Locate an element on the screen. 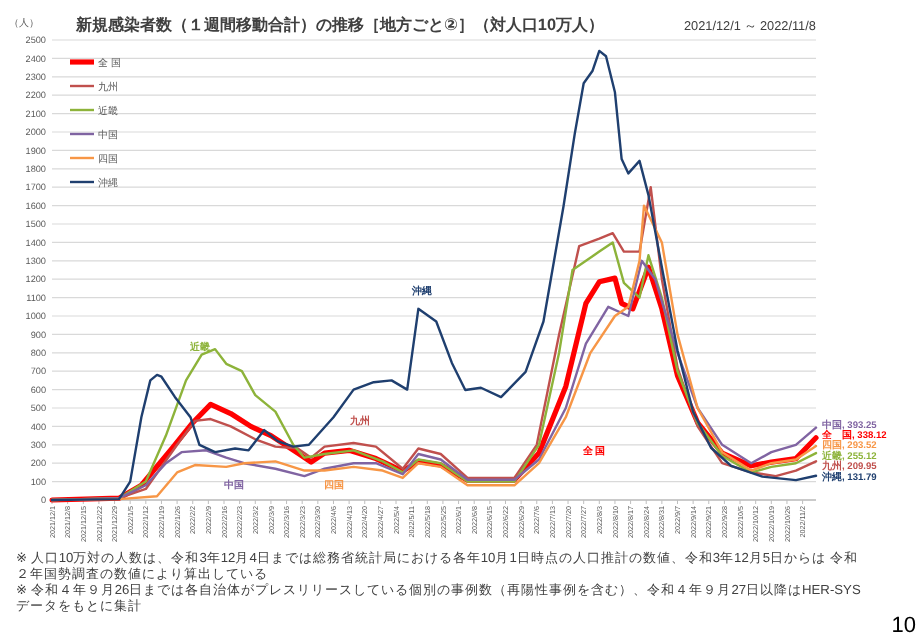 Image resolution: width=924 pixels, height=640 pixels. chart-title: 新規感染者数（１週間移動合計）の推移［地方ごと②］（対人口10万人） is located at coordinates (339, 24).